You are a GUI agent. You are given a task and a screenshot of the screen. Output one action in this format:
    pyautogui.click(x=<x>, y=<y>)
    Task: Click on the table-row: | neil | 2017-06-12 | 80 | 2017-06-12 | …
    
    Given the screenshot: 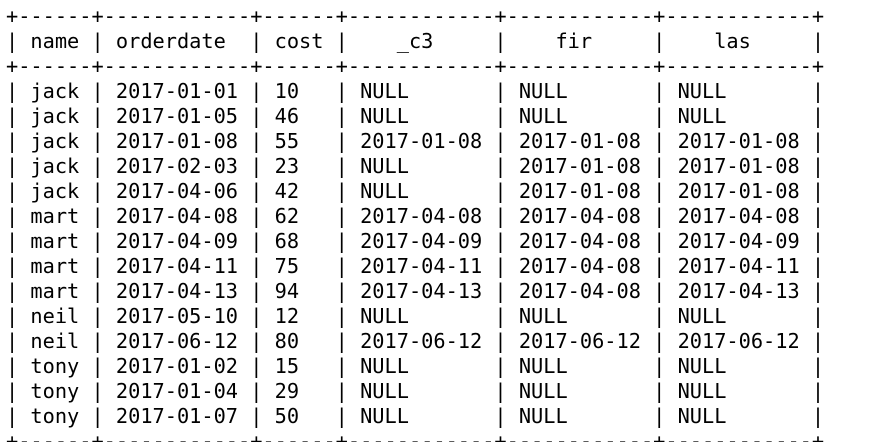 What is the action you would take?
    pyautogui.click(x=415, y=341)
    